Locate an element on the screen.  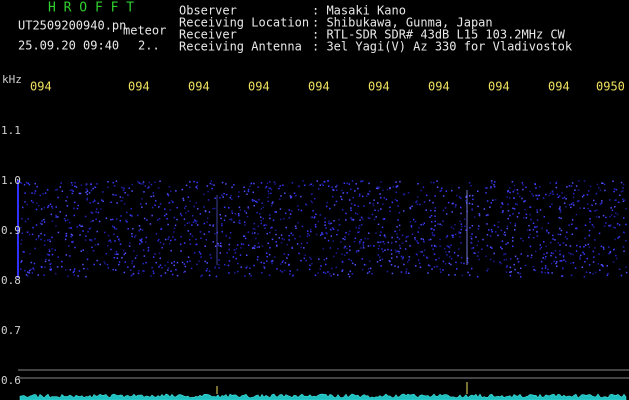
program-name: H R O F F T is located at coordinates (91, 8).